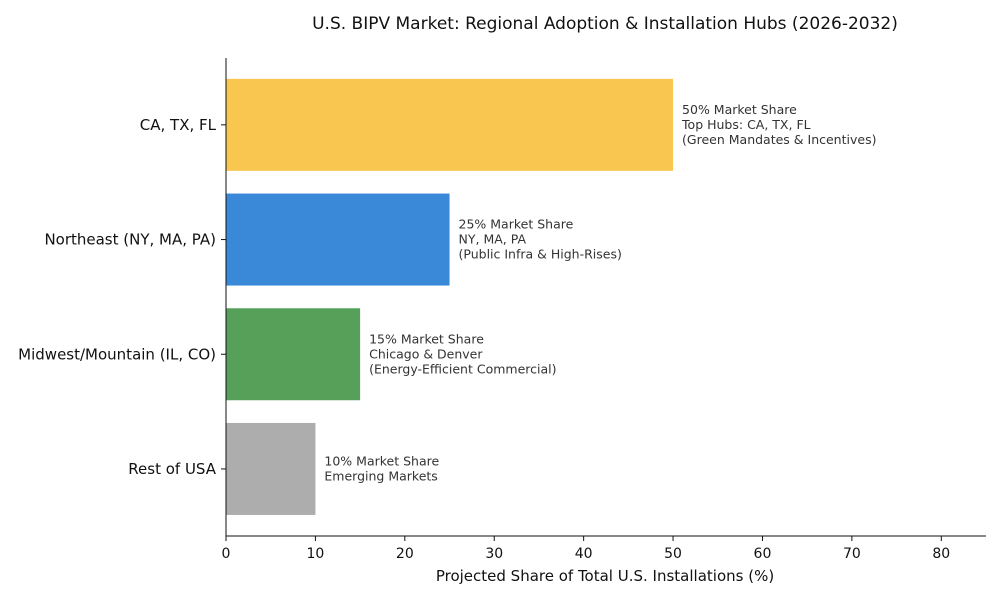 Image resolution: width=1000 pixels, height=600 pixels. Describe the element at coordinates (494, 554) in the screenshot. I see `x-tick-label-3: 30` at that location.